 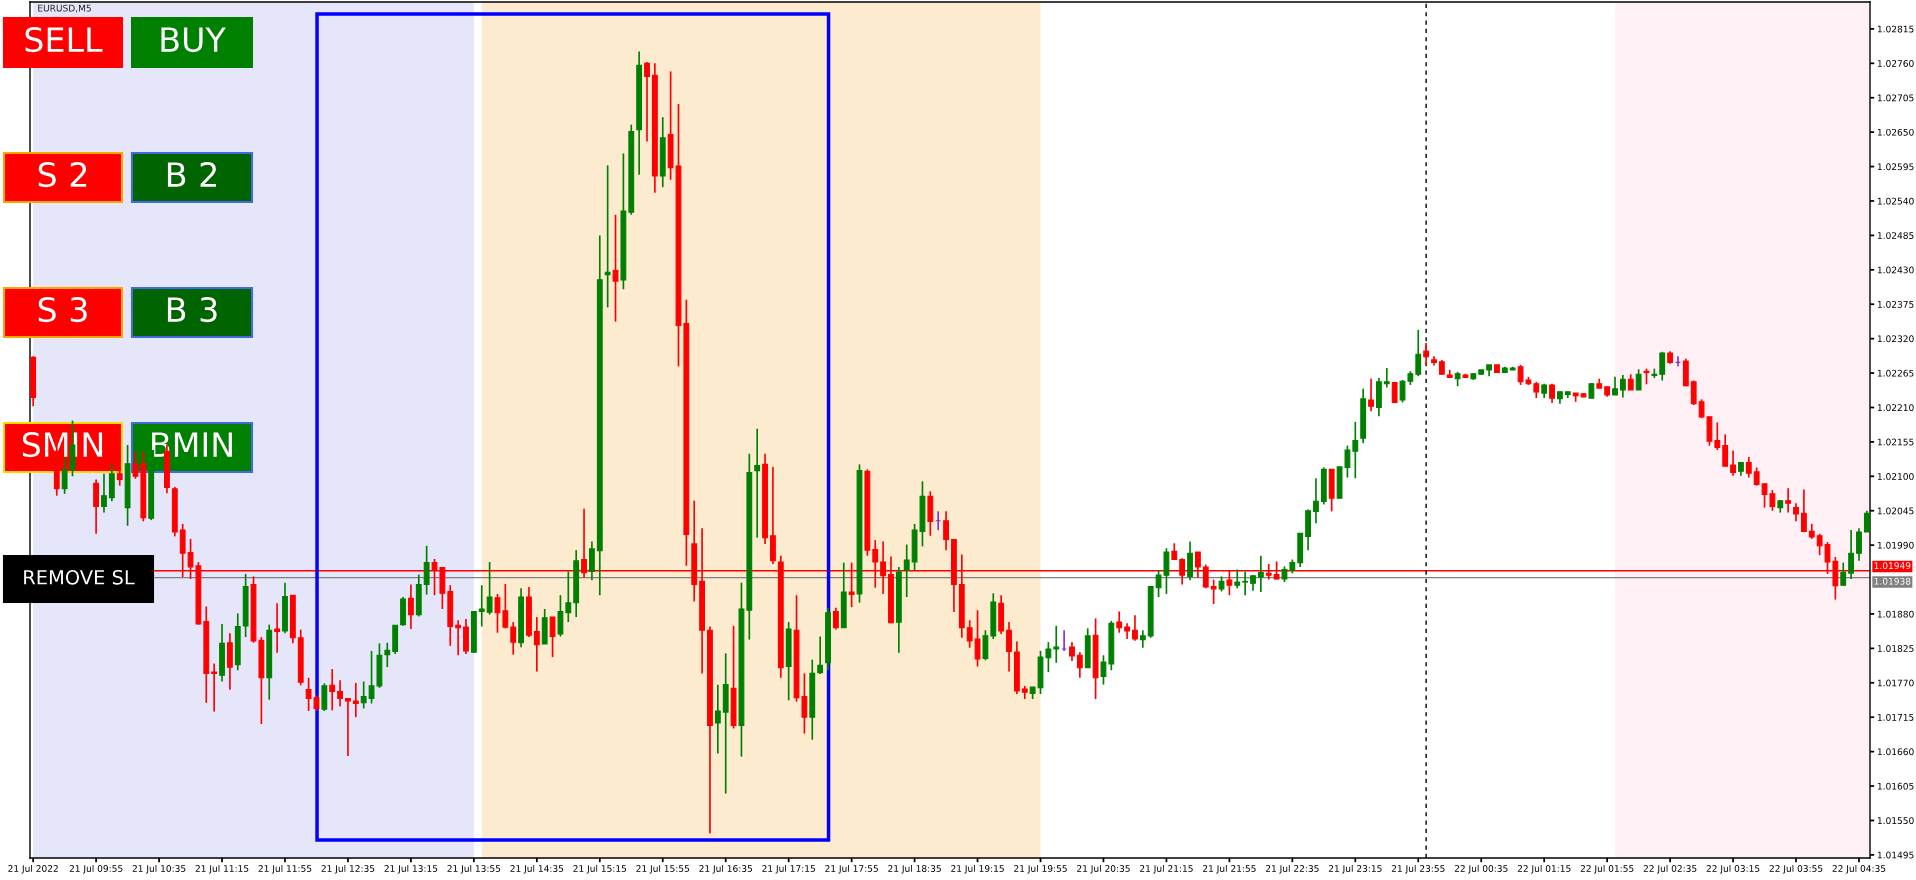 What do you see at coordinates (411, 869) in the screenshot?
I see `x-tick-label: 21 Jul 13:15` at bounding box center [411, 869].